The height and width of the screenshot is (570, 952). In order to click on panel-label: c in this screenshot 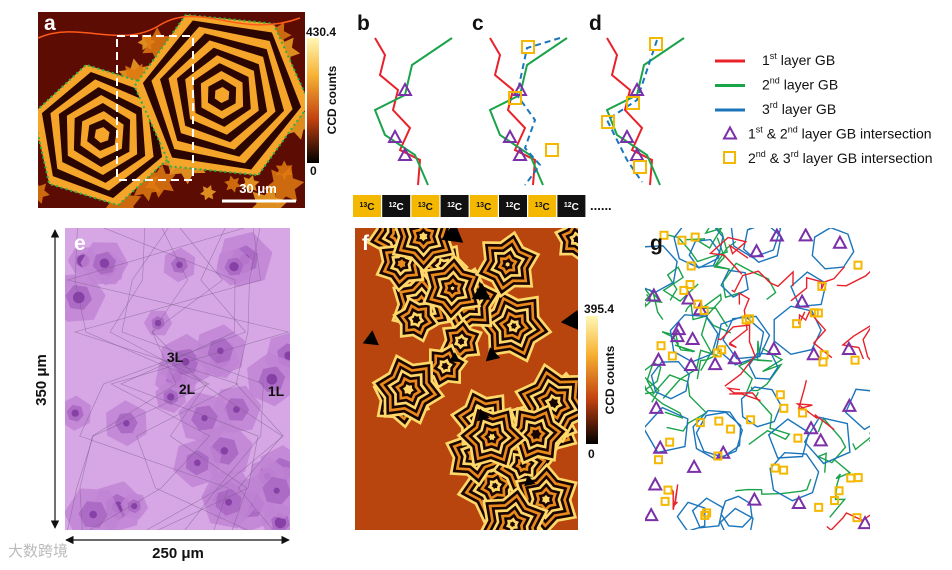, I will do `click(478, 23)`.